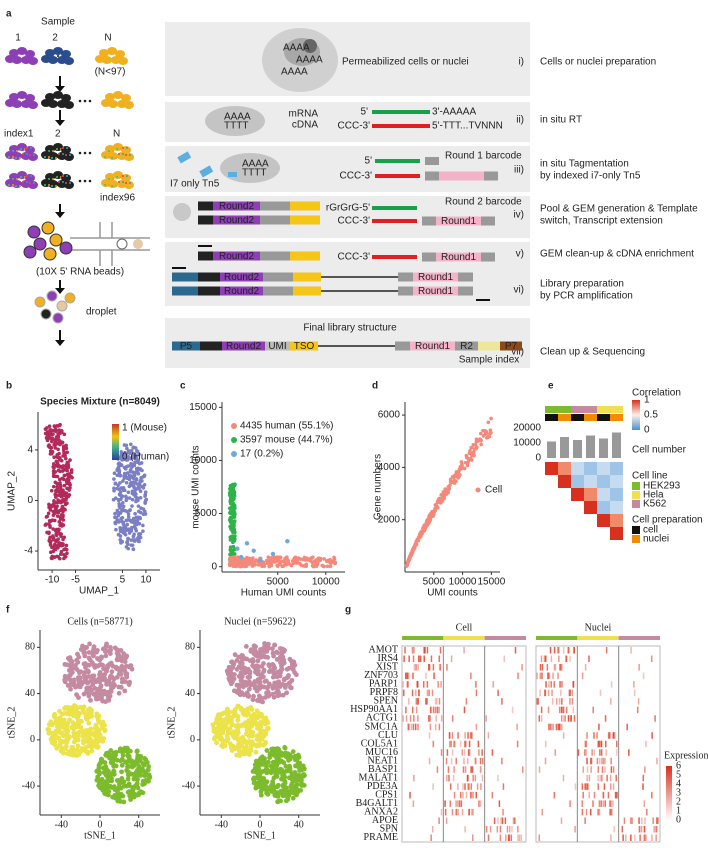  Describe the element at coordinates (260, 824) in the screenshot. I see `x-tick-label: 0` at that location.